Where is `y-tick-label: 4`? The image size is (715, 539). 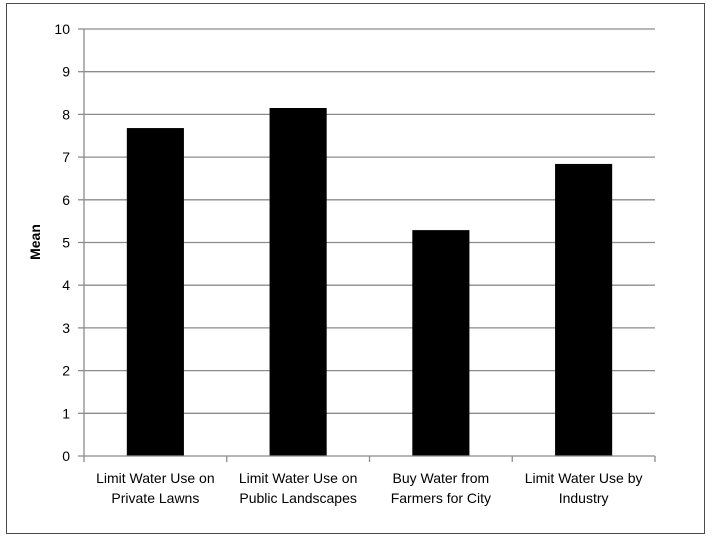
y-tick-label: 4 is located at coordinates (66, 285).